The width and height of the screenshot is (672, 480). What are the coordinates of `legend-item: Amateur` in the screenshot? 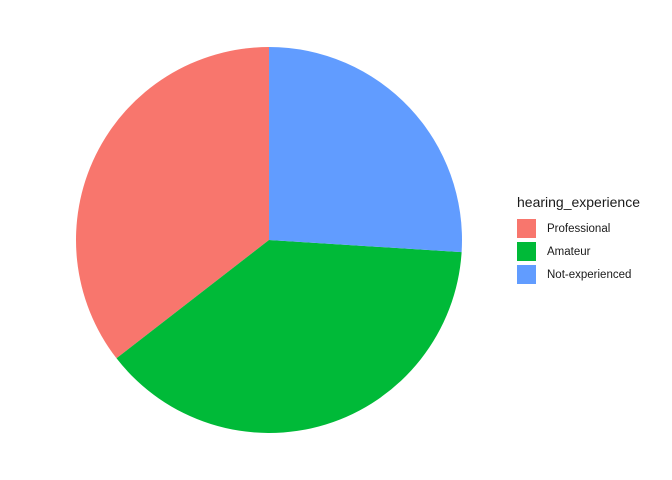 It's located at (578, 251).